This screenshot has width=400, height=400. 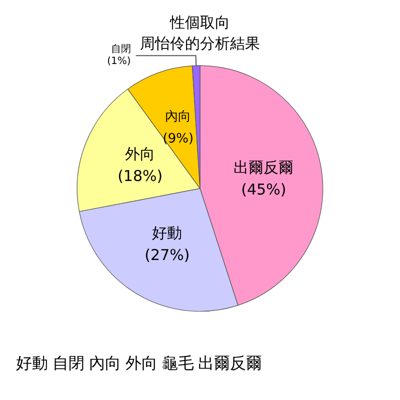 I want to click on text: 好動 自閉 內向 外向 龜毛 出爾反爾, so click(x=139, y=363).